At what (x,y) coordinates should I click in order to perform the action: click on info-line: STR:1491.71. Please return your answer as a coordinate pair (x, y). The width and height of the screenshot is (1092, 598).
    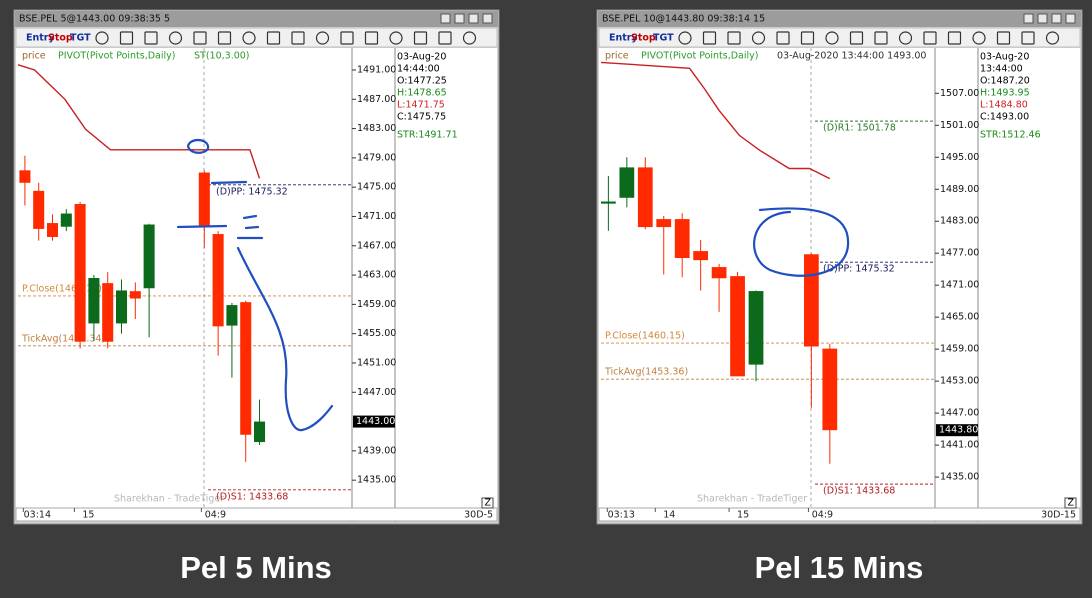
    Looking at the image, I should click on (427, 135).